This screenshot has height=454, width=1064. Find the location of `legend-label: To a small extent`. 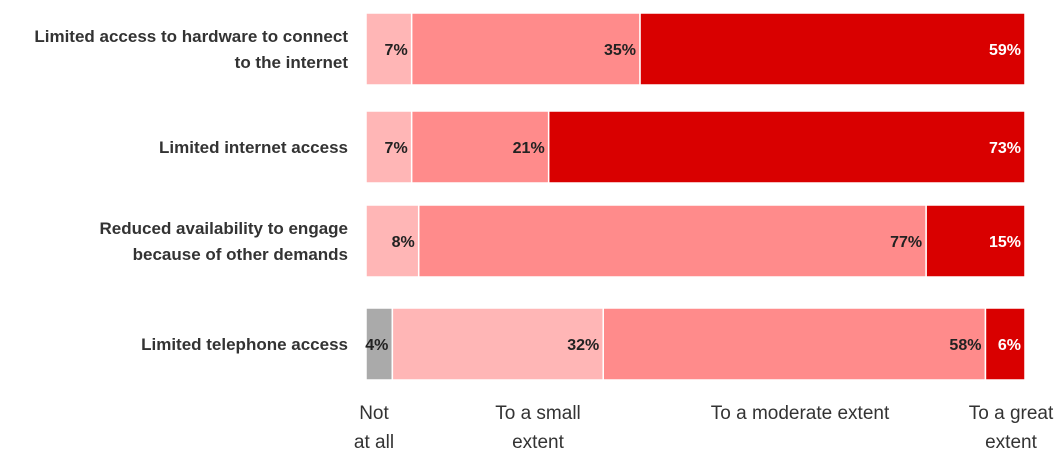

legend-label: To a small extent is located at coordinates (538, 428).